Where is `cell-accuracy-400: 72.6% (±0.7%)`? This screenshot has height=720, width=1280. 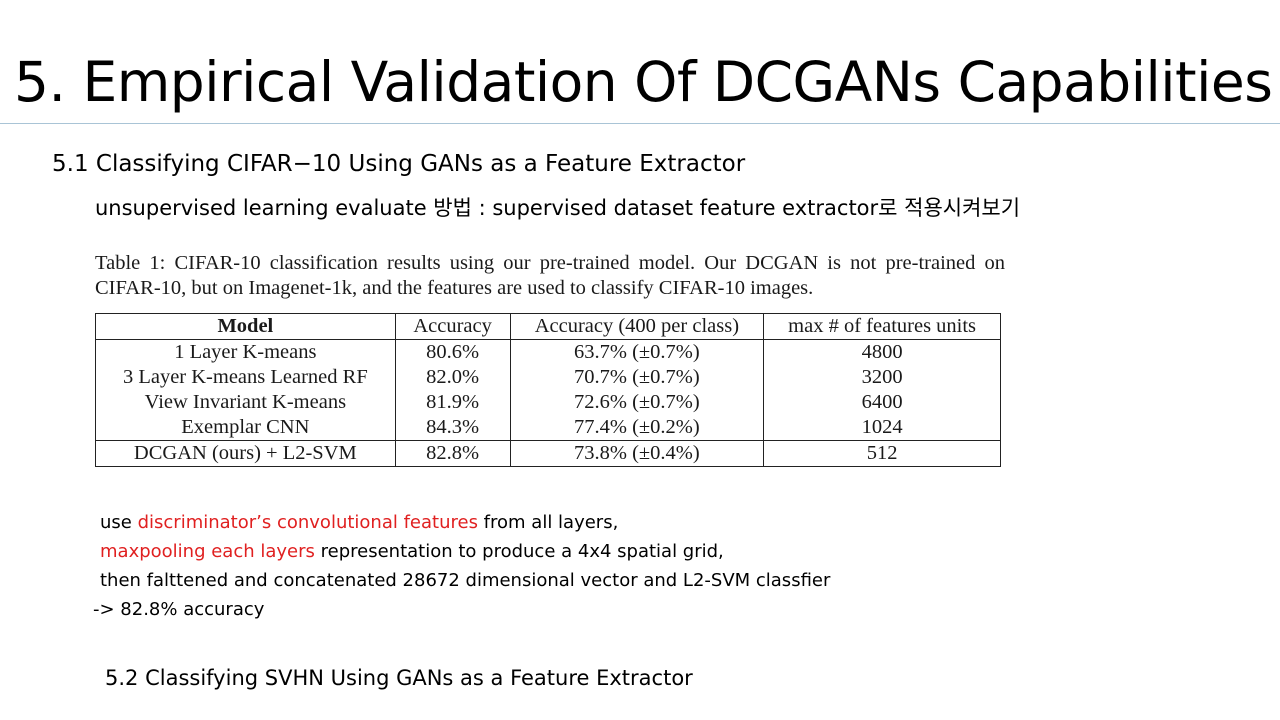 cell-accuracy-400: 72.6% (±0.7%) is located at coordinates (637, 402).